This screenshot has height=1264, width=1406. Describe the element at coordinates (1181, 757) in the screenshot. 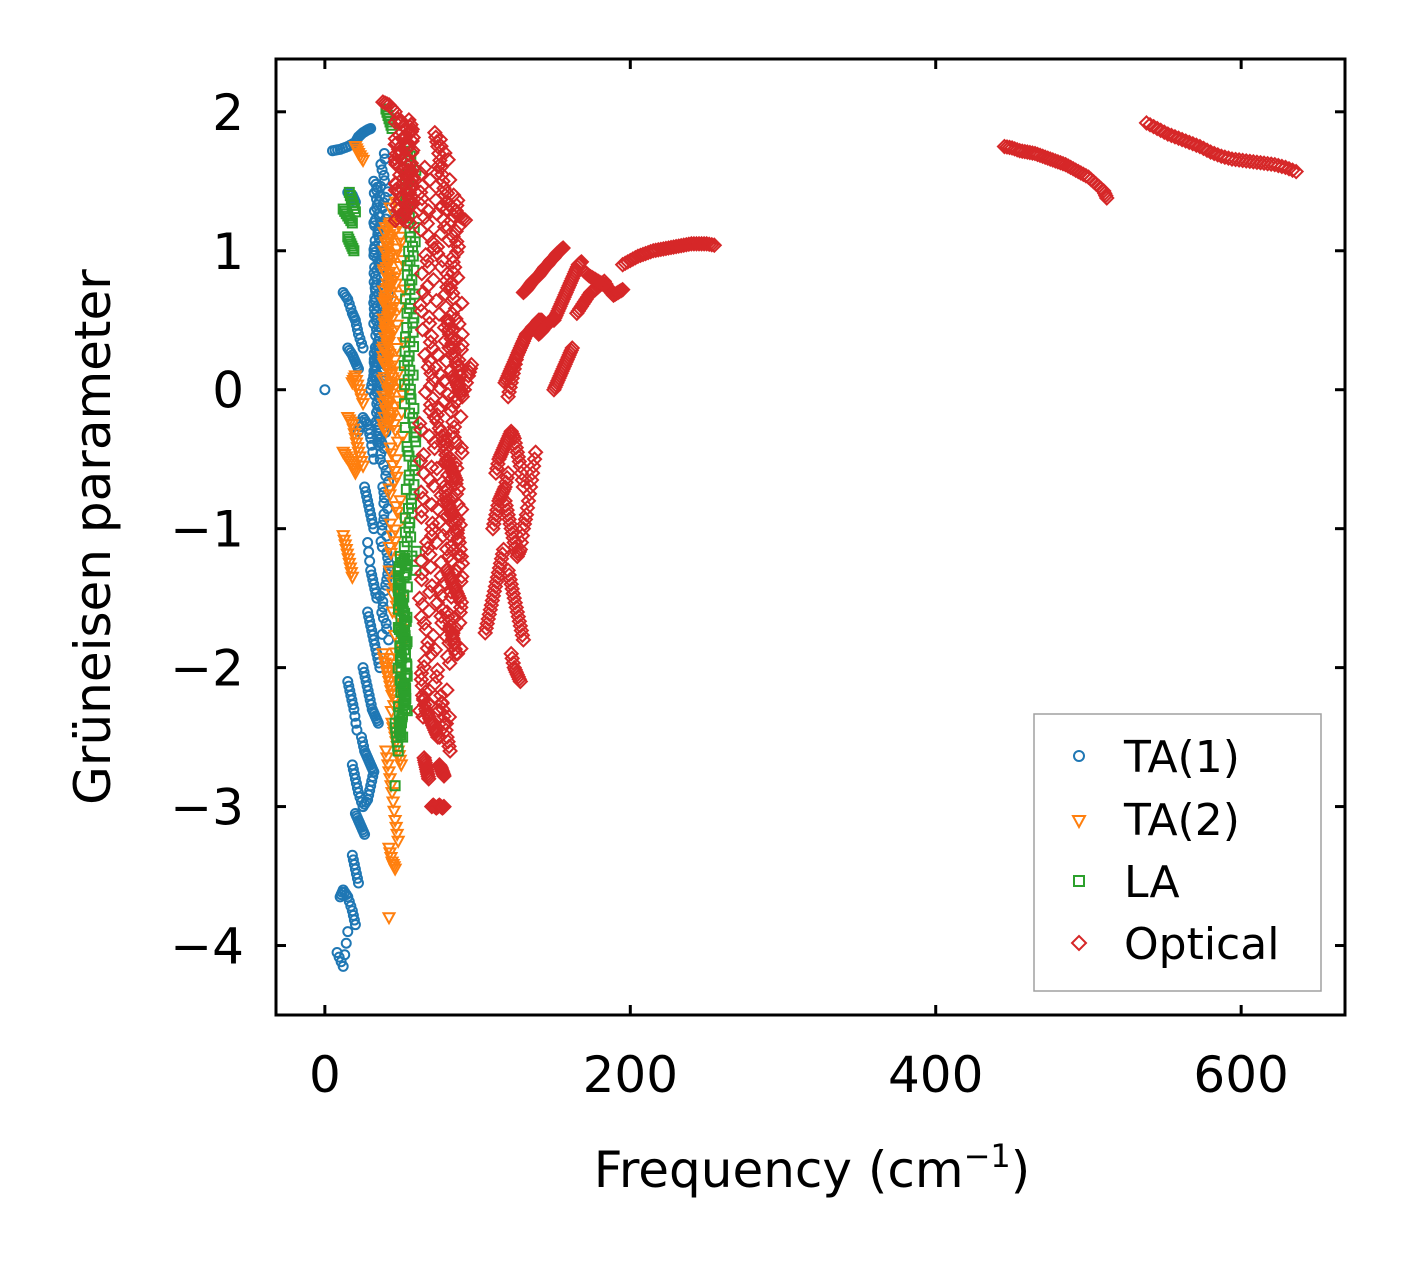

I see `legend-label-ta1: TA(1)` at that location.